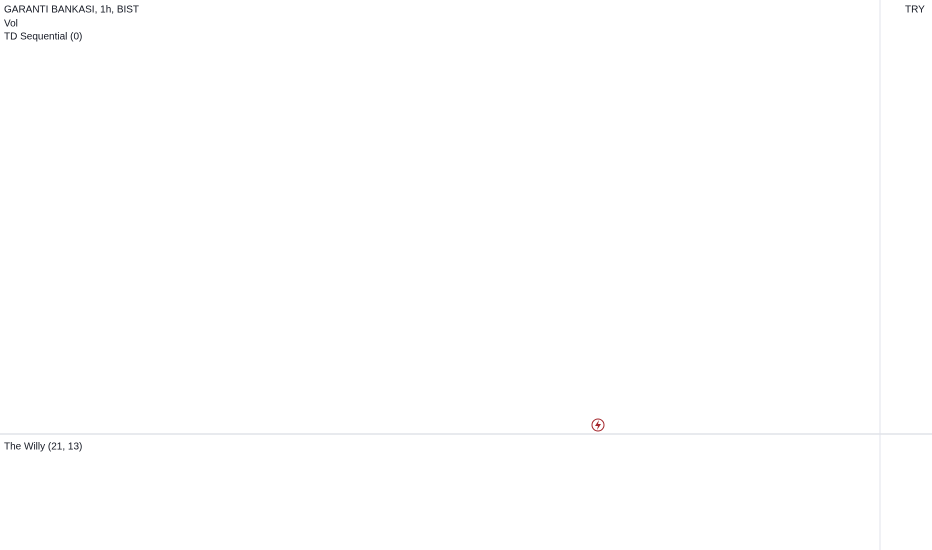  I want to click on currency-label: TRY, so click(915, 10).